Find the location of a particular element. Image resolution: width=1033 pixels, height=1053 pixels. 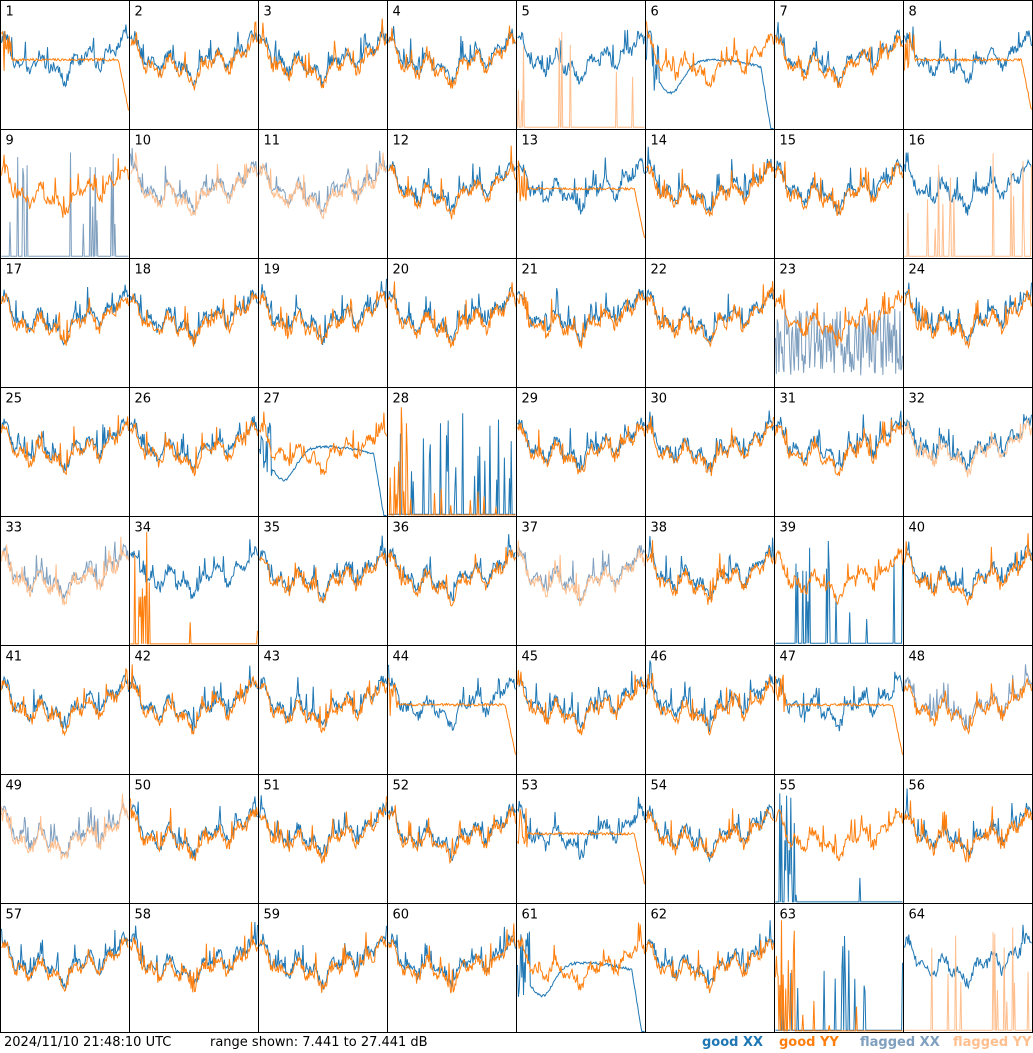

panel-31: 31 is located at coordinates (839, 452).